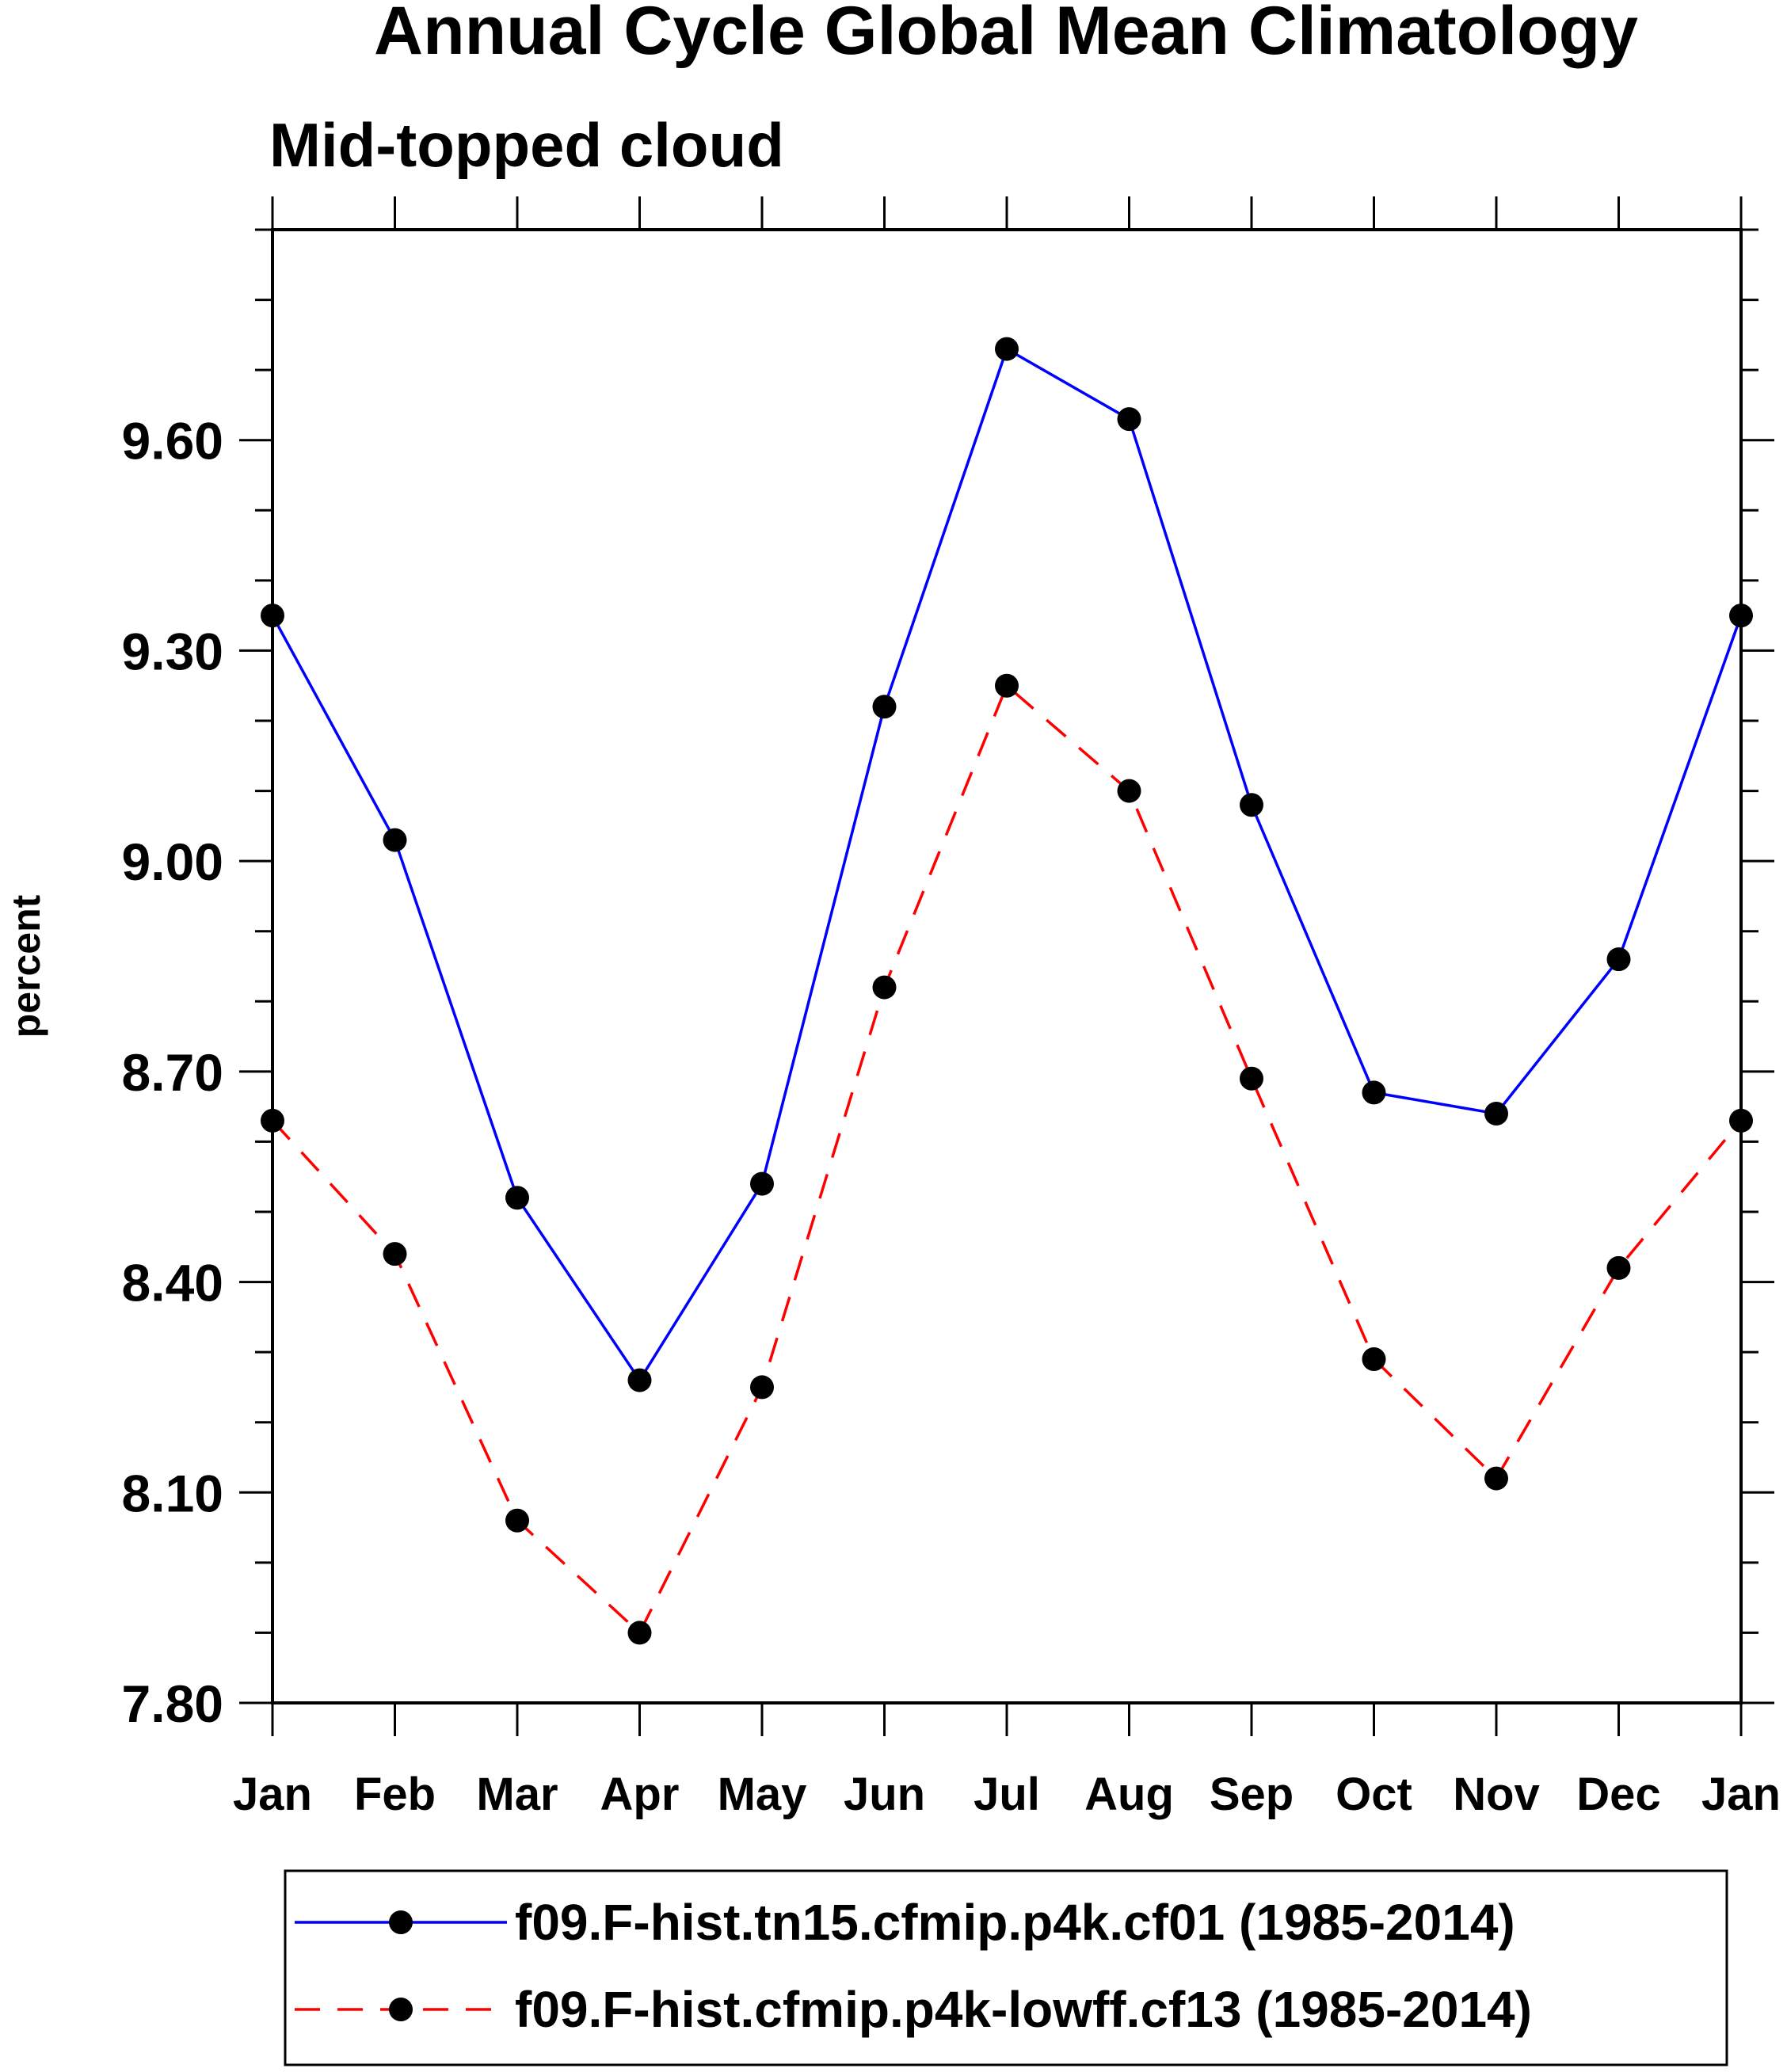  I want to click on x-tick-label: Jul, so click(1007, 1794).